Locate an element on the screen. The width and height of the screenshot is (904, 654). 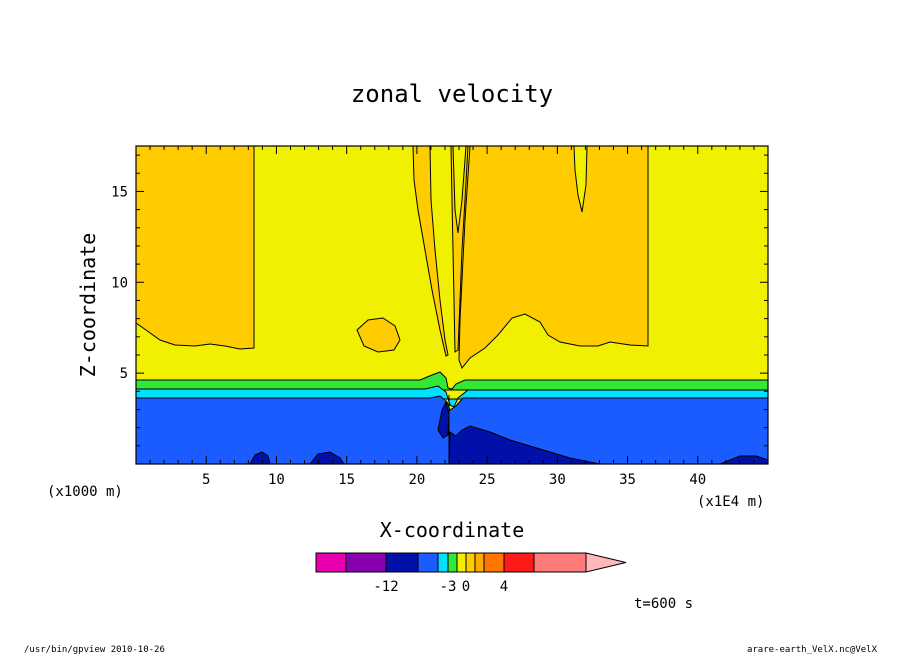
region-yellow-notch-right is located at coordinates (580, 179).